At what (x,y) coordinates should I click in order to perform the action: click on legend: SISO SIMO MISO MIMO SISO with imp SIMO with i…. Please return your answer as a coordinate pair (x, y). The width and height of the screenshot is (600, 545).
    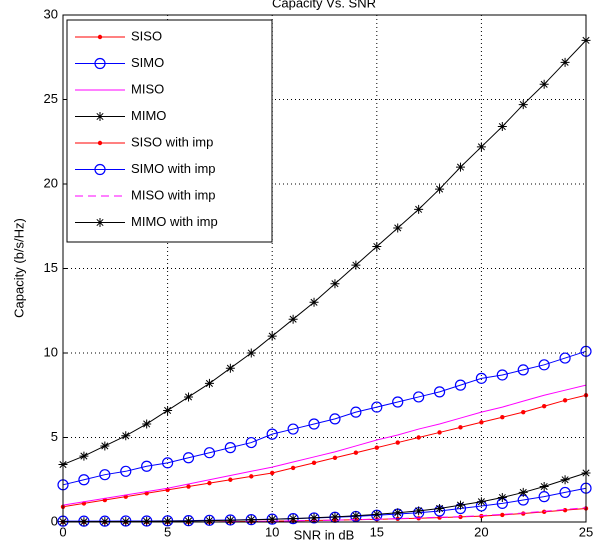
    Looking at the image, I should click on (169, 131).